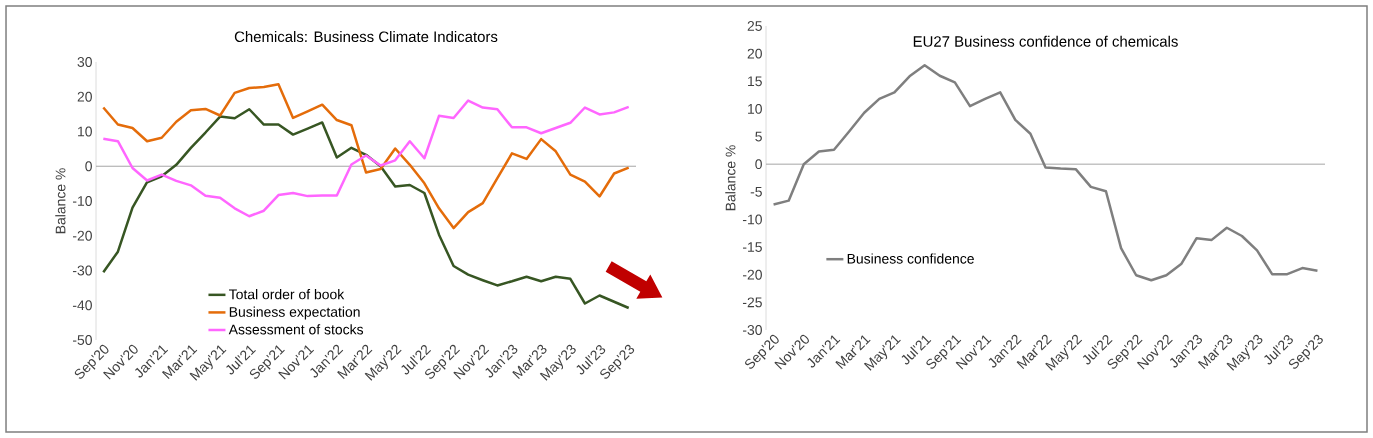 This screenshot has height=438, width=1373. Describe the element at coordinates (1045, 41) in the screenshot. I see `text: EU27 Business confidence of chemicals` at that location.